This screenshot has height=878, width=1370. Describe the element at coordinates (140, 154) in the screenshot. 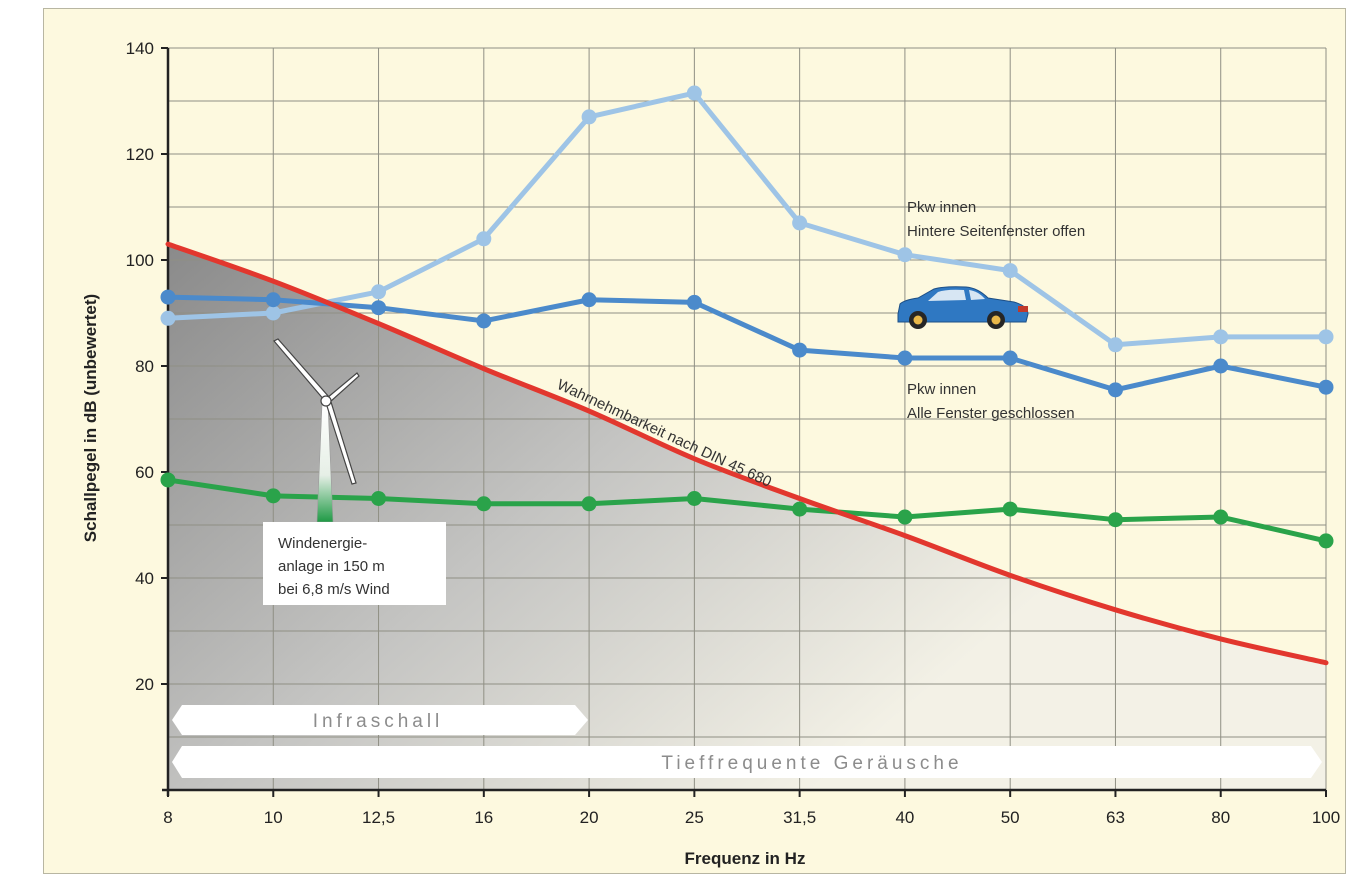

I see `y-tick-label: 120` at that location.